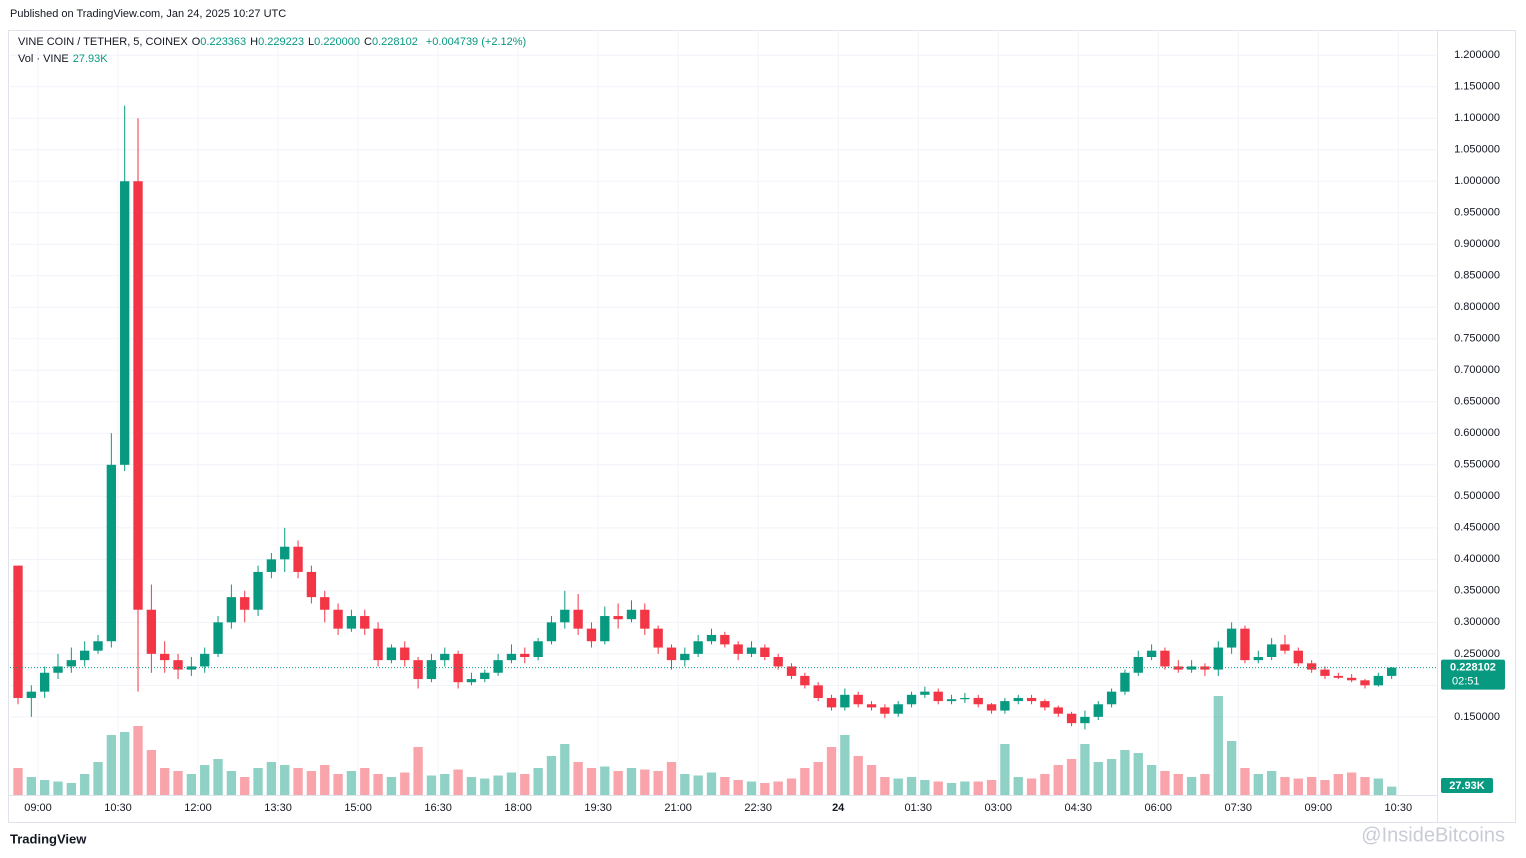  Describe the element at coordinates (1477, 213) in the screenshot. I see `y-tick-label: 0.950000` at that location.